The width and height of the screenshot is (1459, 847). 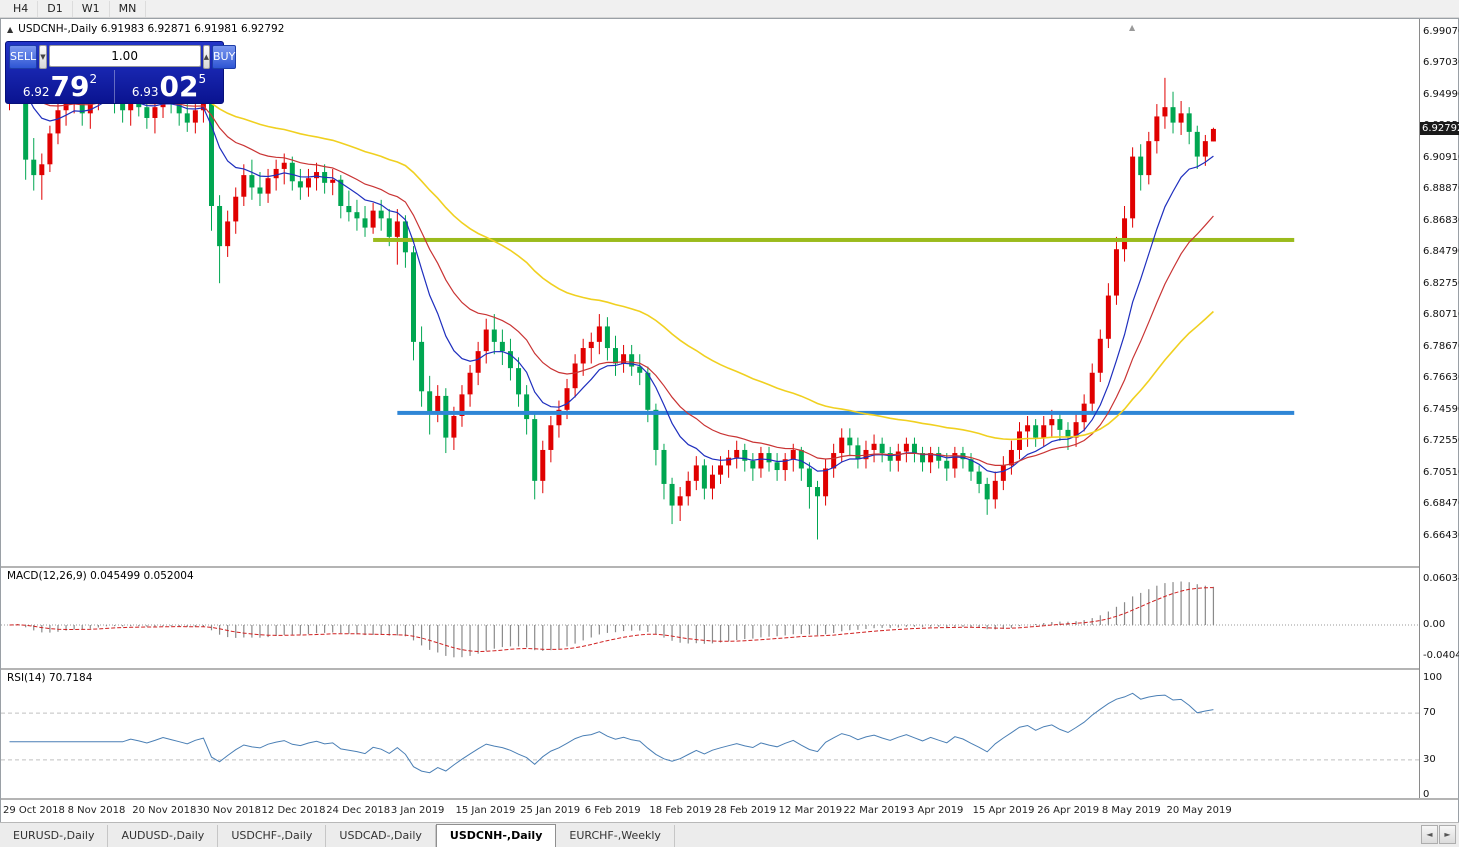 What do you see at coordinates (124, 56) in the screenshot?
I see `volume-input` at bounding box center [124, 56].